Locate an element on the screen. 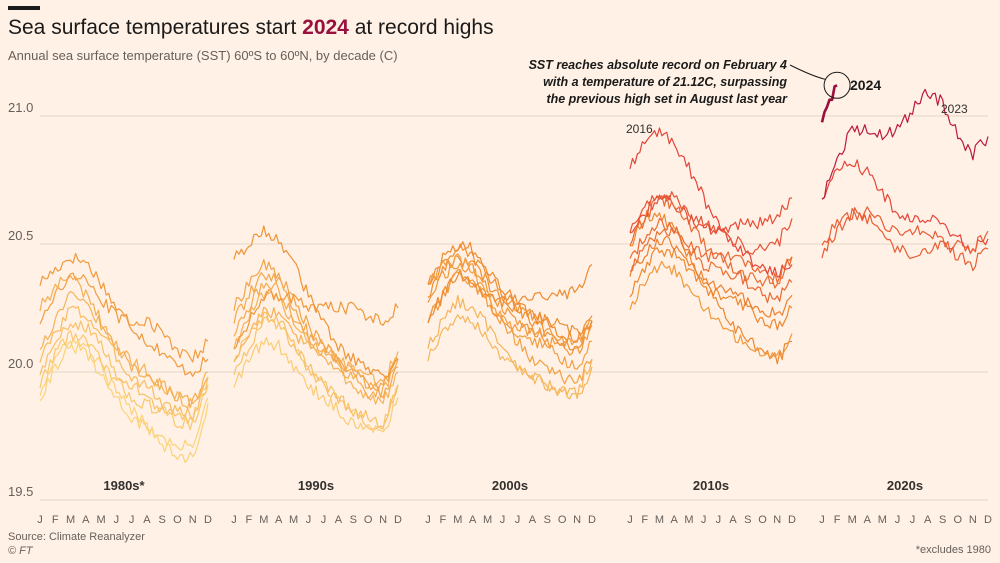  series-line-1998 is located at coordinates (316, 302).